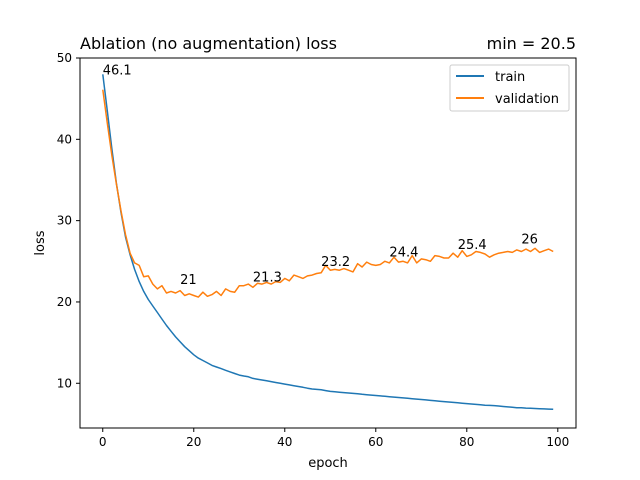 This screenshot has width=640, height=480. Describe the element at coordinates (284, 442) in the screenshot. I see `x-tick-label: 40` at that location.